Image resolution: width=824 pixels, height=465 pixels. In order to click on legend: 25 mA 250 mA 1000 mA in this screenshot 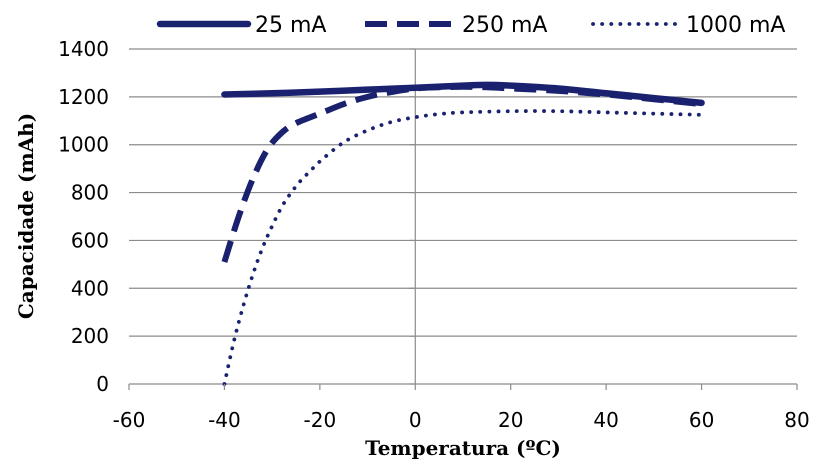, I will do `click(470, 25)`.